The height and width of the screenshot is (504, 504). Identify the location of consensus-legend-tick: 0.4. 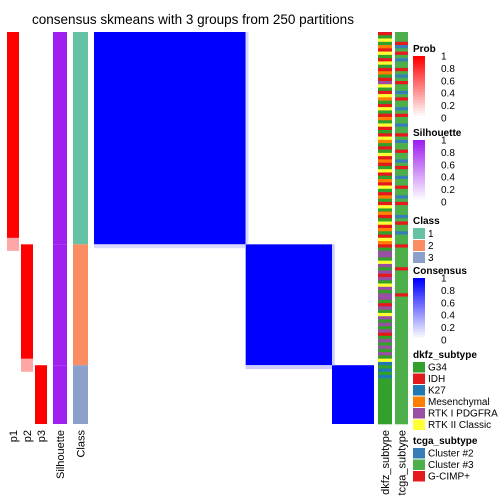
(448, 316).